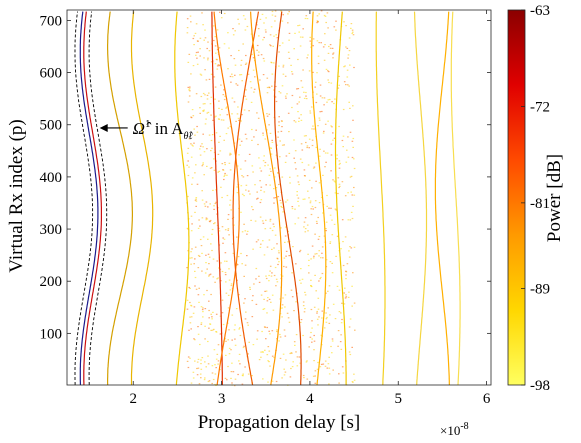 Image resolution: width=581 pixels, height=443 pixels. Describe the element at coordinates (540, 386) in the screenshot. I see `colorbar-tick-label: -98` at that location.